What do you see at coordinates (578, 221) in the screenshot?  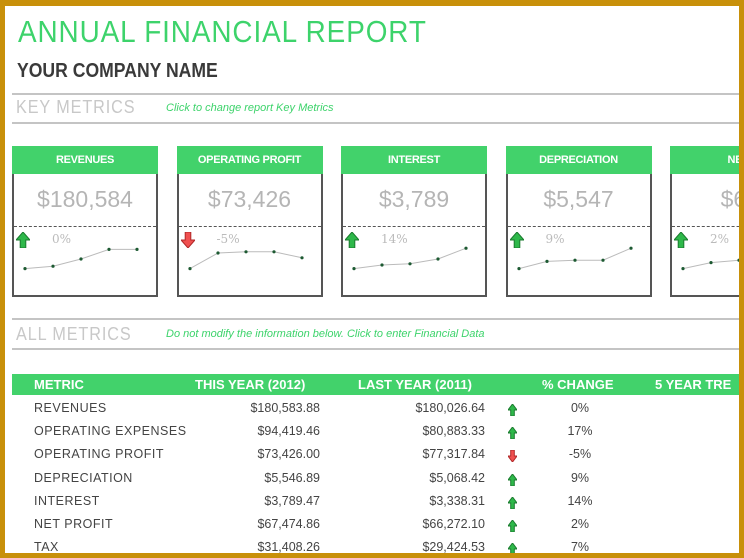 I see `key-metric-card: DEPRECIATION $5,547 9%` at bounding box center [578, 221].